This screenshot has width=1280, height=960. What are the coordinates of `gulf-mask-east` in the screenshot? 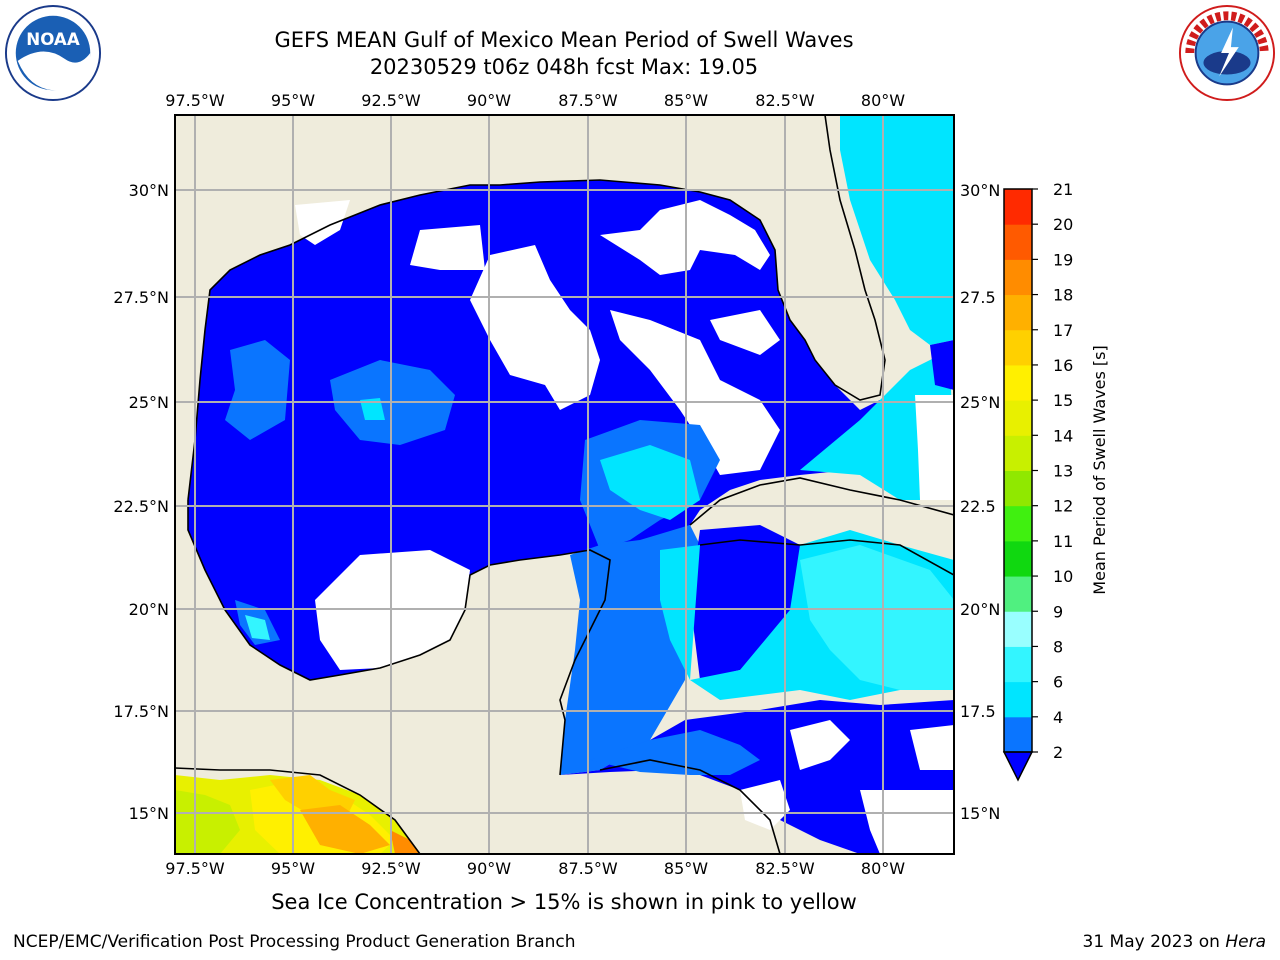 It's located at (695, 392).